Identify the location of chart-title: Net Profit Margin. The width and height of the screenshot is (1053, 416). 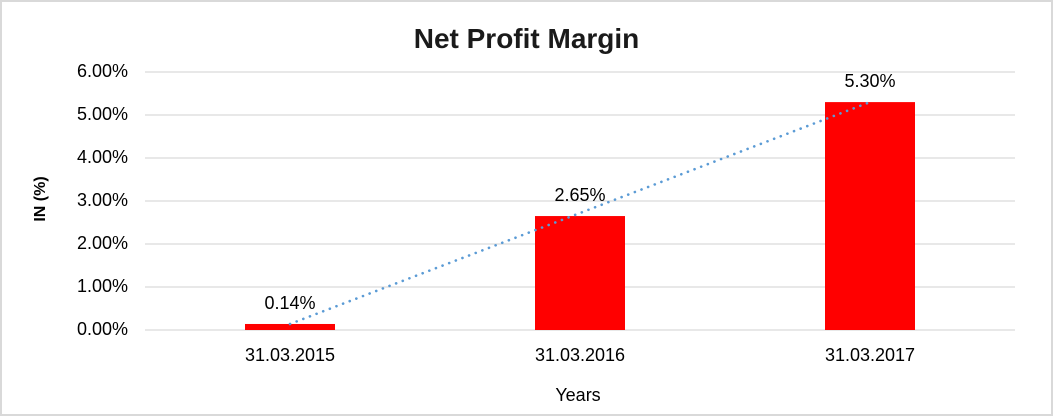
(526, 38).